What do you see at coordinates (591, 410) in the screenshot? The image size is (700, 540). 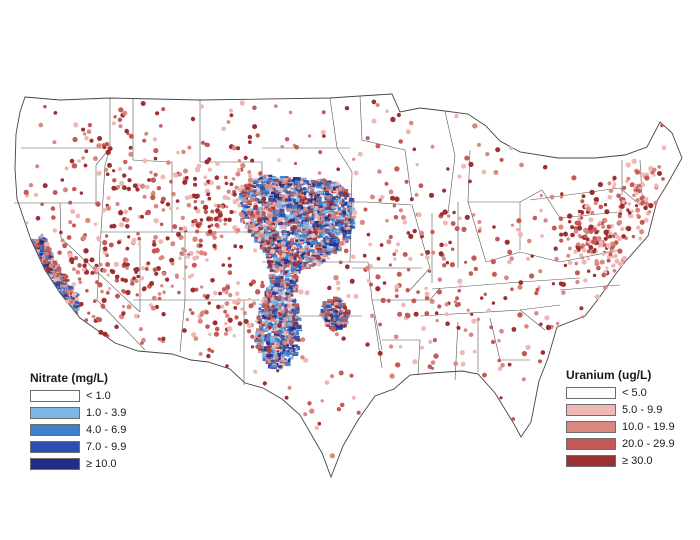 I see `uranium-swatch` at bounding box center [591, 410].